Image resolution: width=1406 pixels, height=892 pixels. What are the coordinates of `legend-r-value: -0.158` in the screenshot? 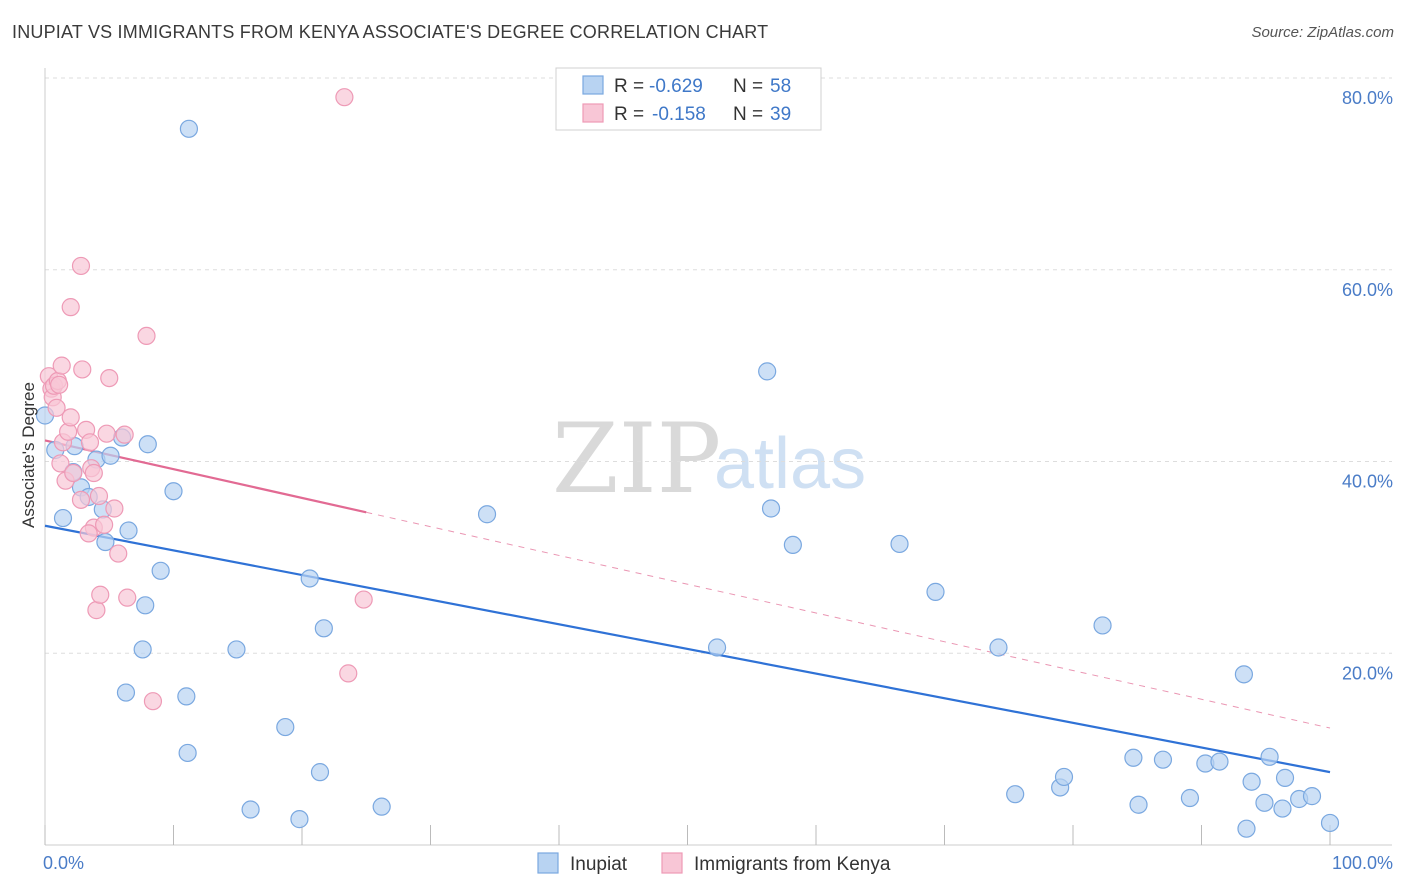 It's located at (679, 114).